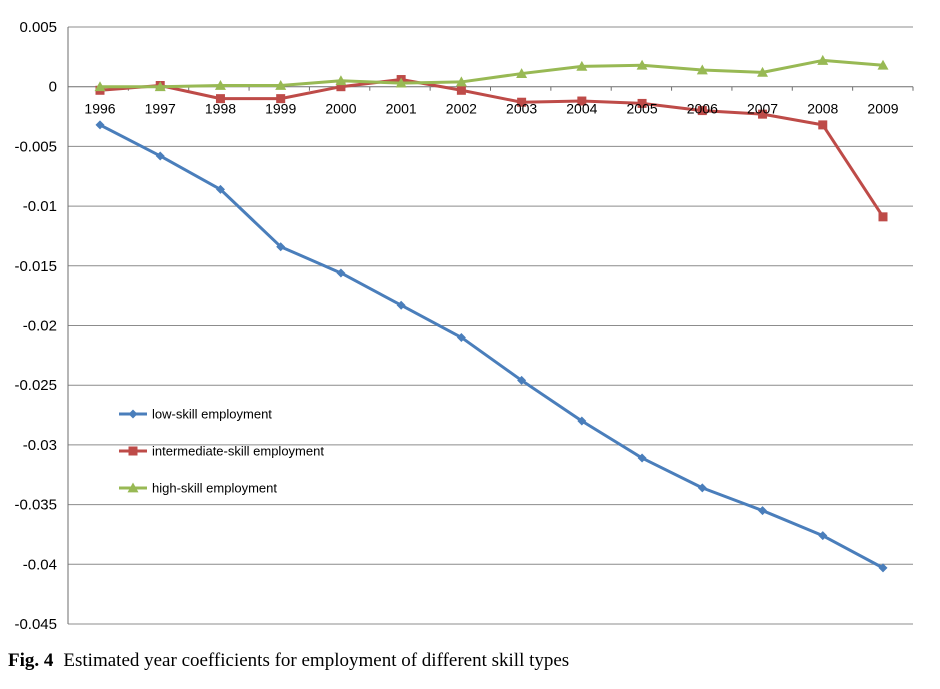 The width and height of the screenshot is (940, 689). I want to click on high-skill-legend-marker, so click(133, 487).